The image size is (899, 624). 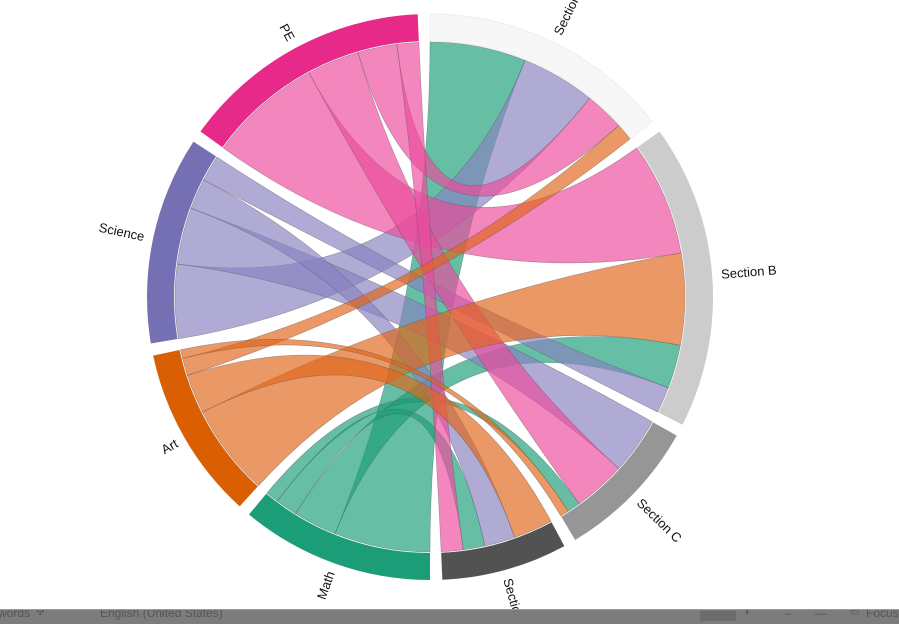 What do you see at coordinates (369, 446) in the screenshot?
I see `ribbon-art-section-d` at bounding box center [369, 446].